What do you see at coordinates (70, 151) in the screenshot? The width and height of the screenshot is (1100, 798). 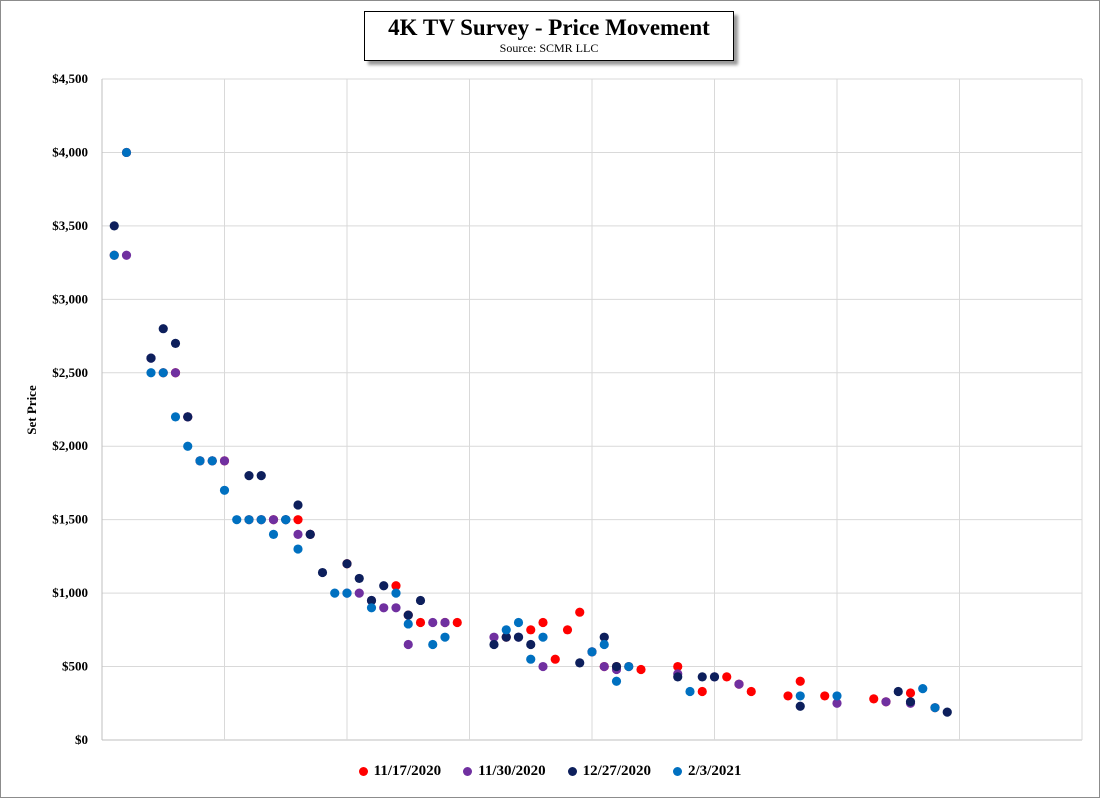 I see `y-tick-label: $4,000` at bounding box center [70, 151].